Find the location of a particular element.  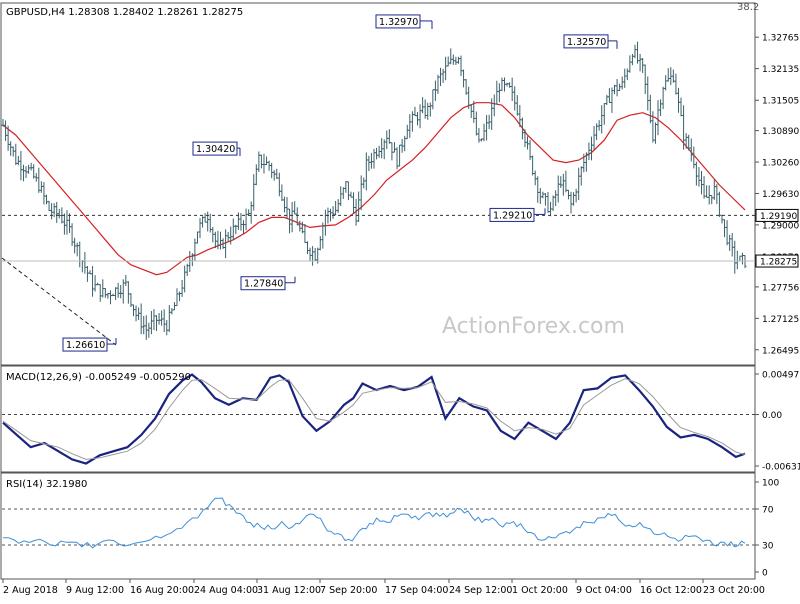

macd-lines is located at coordinates (374, 419).